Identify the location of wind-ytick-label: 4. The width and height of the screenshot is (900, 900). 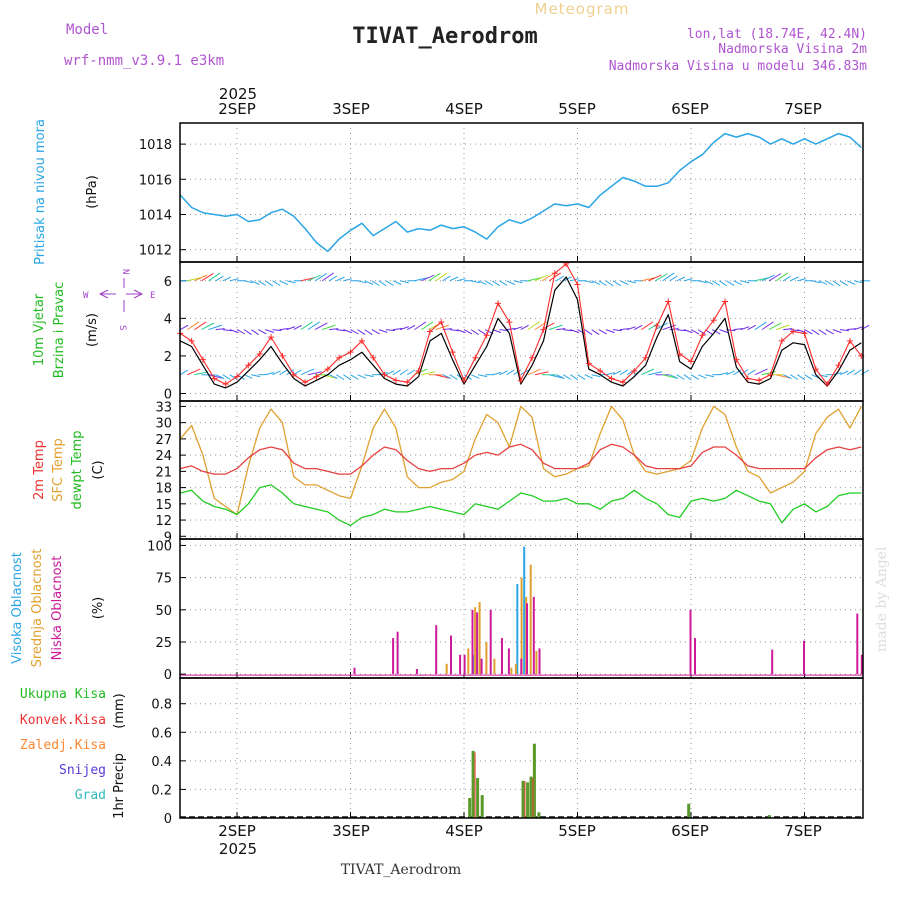
(168, 319).